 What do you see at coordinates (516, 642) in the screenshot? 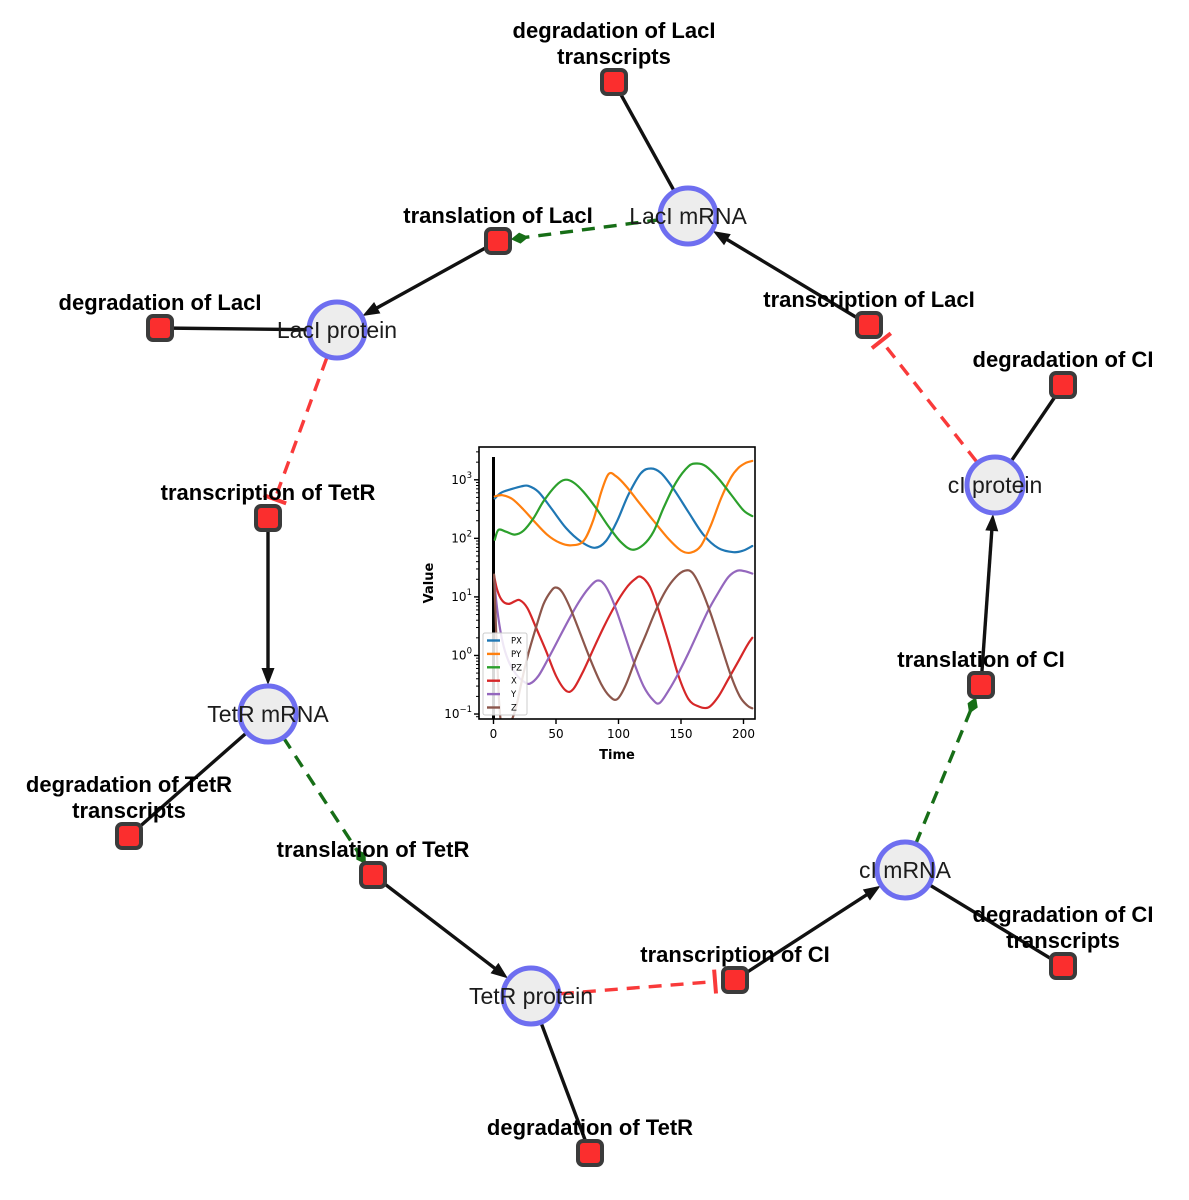
I see `legend-label-px: PX` at bounding box center [516, 642].